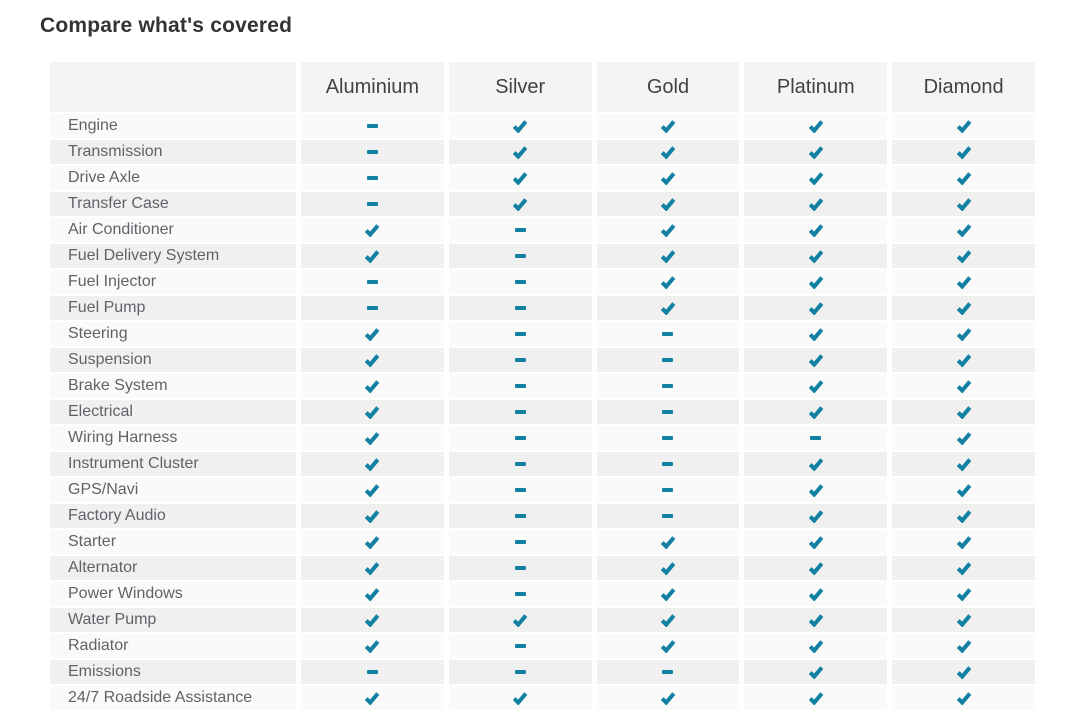 This screenshot has width=1080, height=727. I want to click on table-row-transfer-case: Transfer Case, so click(542, 204).